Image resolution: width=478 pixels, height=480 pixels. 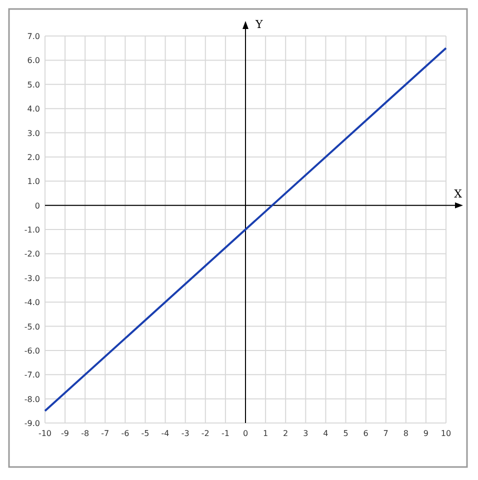 I want to click on x-tick-label: 3, so click(x=305, y=433).